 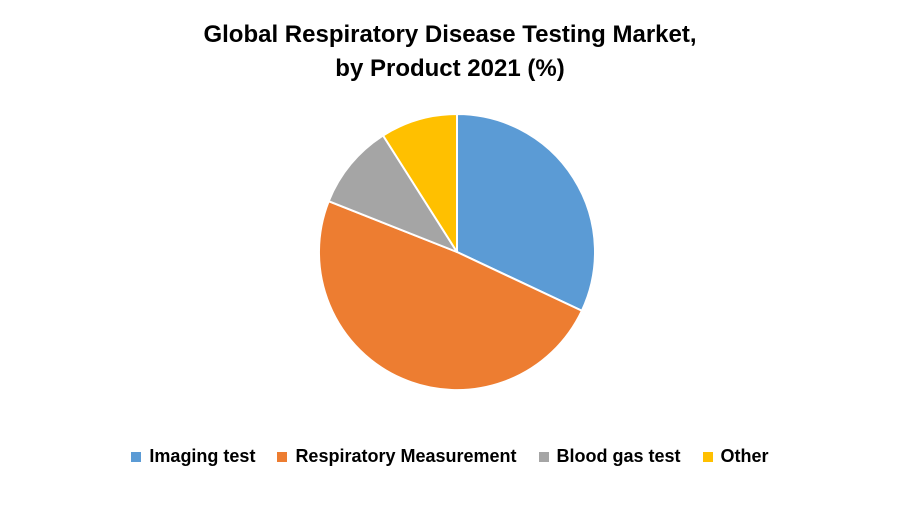 I want to click on legend-item-imaging-test: Imaging test, so click(x=193, y=456).